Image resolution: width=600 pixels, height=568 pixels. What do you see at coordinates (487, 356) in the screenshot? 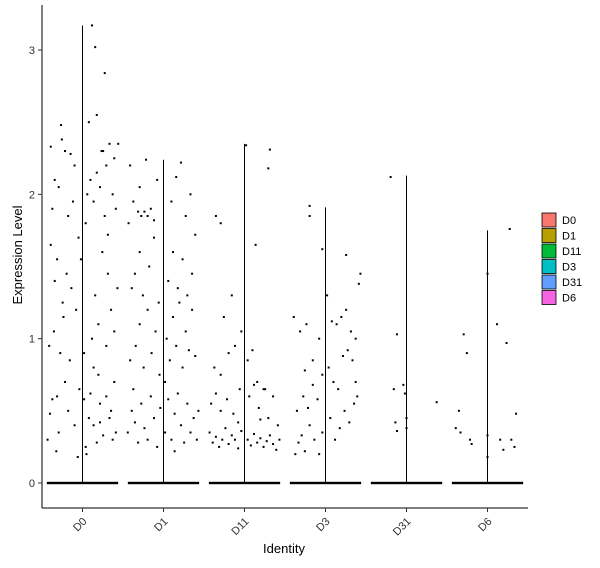
I see `violin-D6` at bounding box center [487, 356].